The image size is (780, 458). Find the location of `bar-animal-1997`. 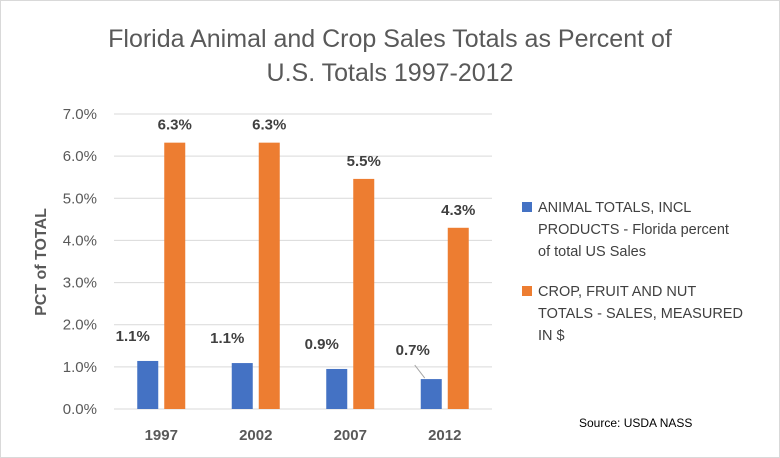

bar-animal-1997 is located at coordinates (148, 384).